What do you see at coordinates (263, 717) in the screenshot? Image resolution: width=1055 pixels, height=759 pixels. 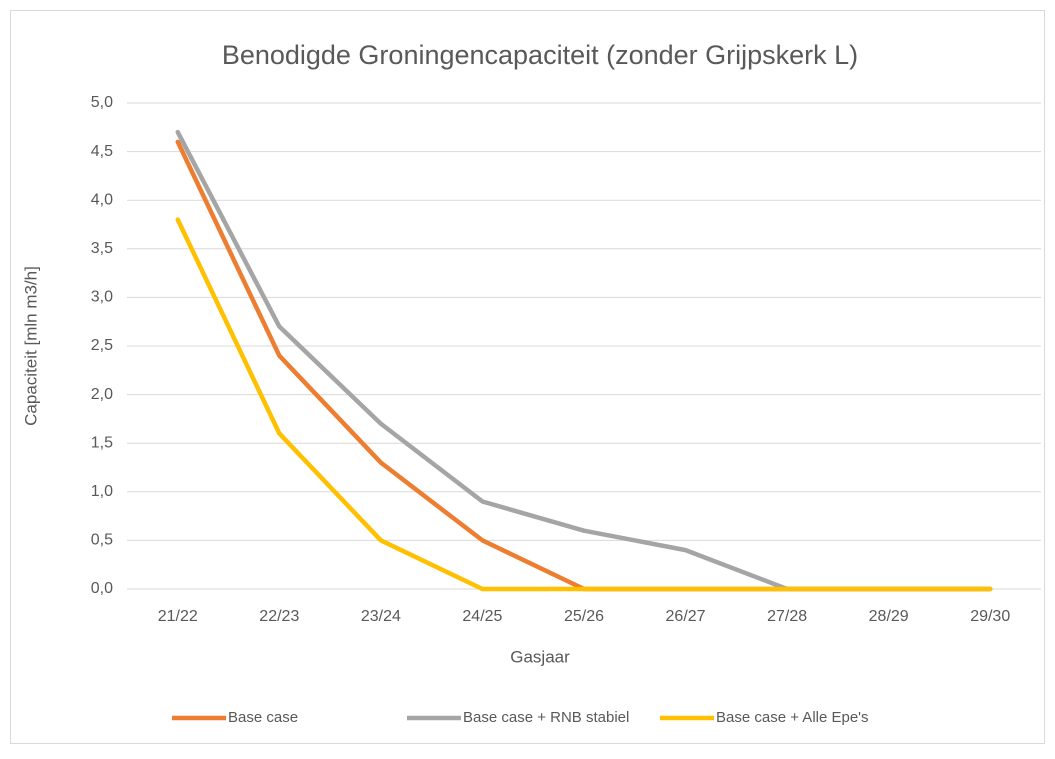 I see `legend-label: Base case` at bounding box center [263, 717].